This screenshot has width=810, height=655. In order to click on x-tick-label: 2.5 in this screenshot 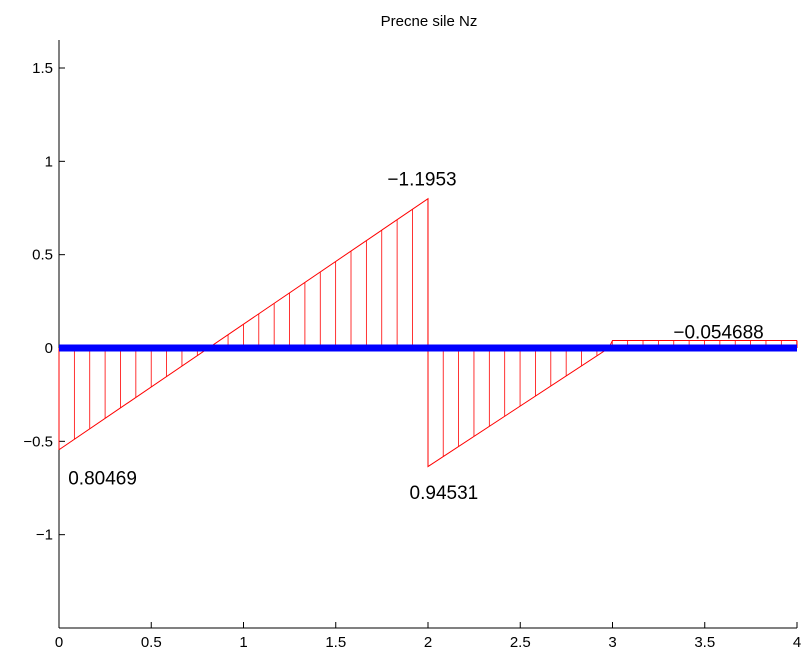, I will do `click(520, 642)`.